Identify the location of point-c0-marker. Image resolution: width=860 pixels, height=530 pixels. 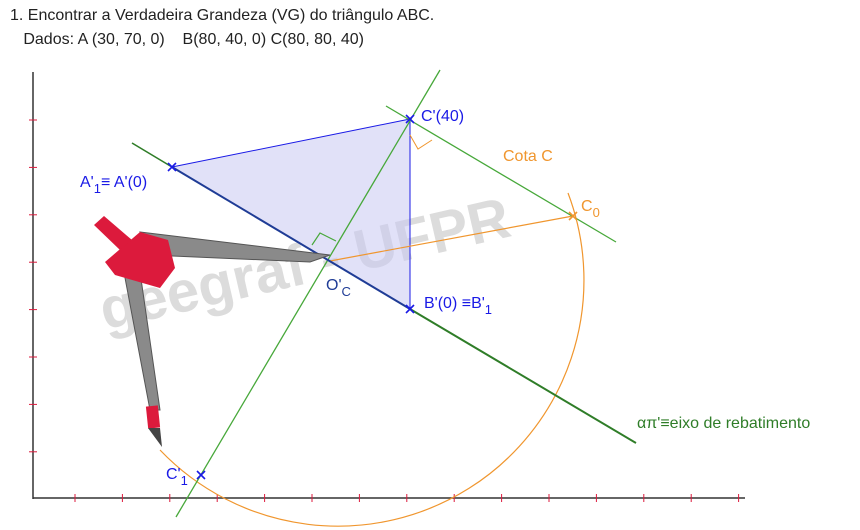
(573, 216).